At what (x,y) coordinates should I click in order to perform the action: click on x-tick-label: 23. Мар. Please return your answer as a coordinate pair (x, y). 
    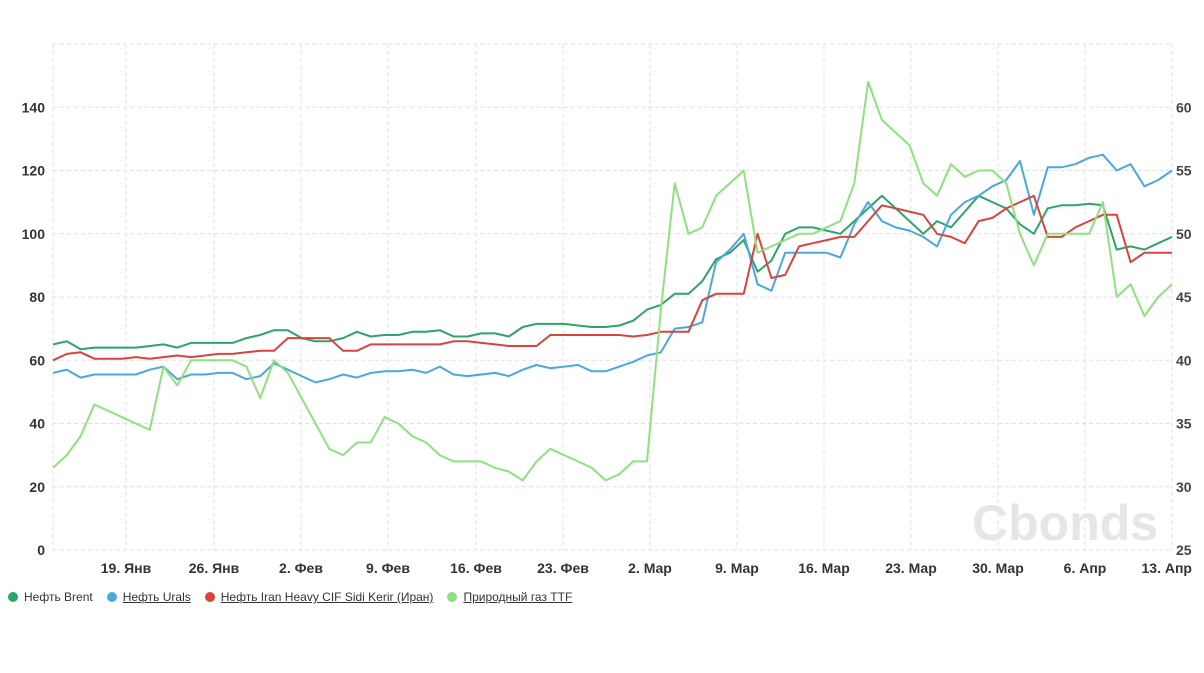
    Looking at the image, I should click on (911, 568).